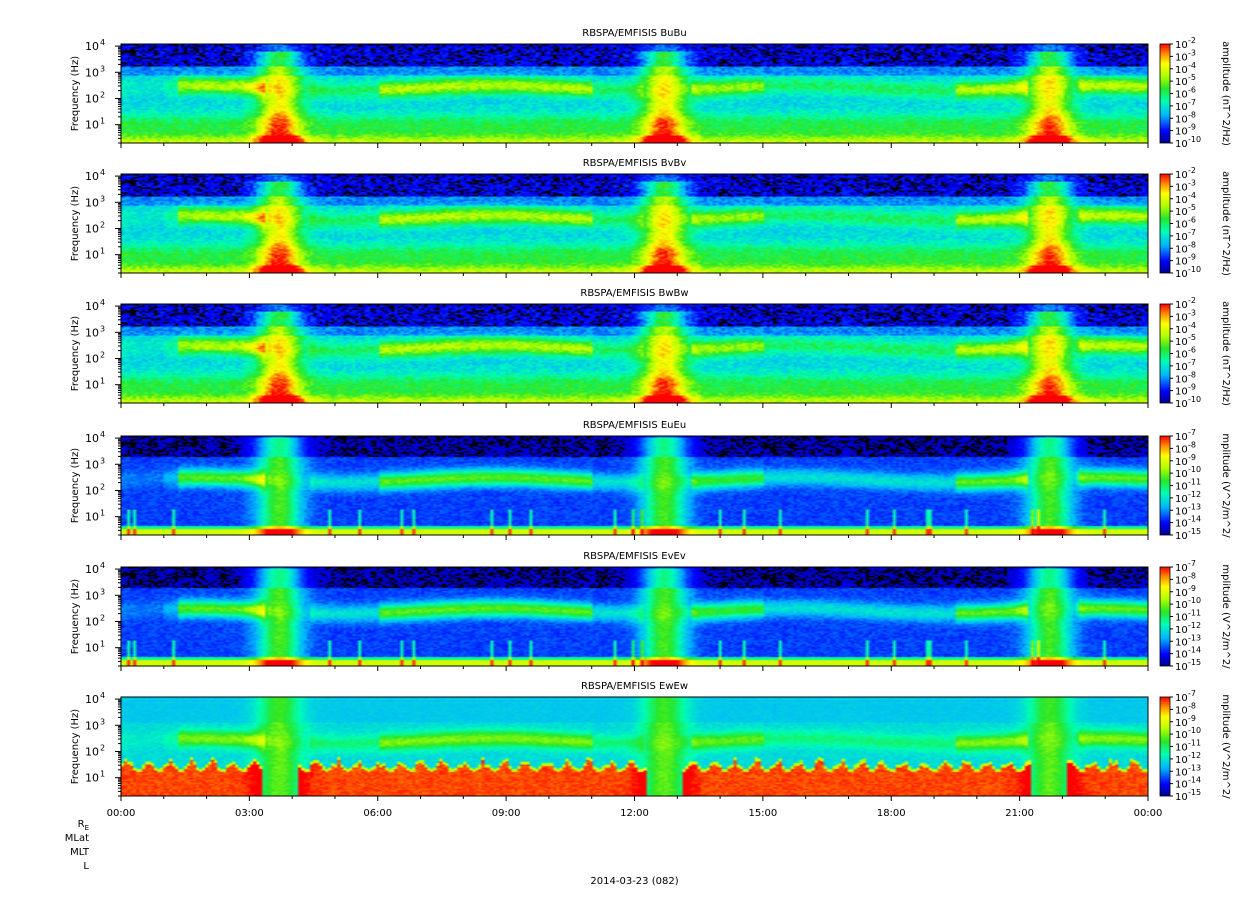  Describe the element at coordinates (377, 813) in the screenshot. I see `x-tick-label: 06:00` at that location.